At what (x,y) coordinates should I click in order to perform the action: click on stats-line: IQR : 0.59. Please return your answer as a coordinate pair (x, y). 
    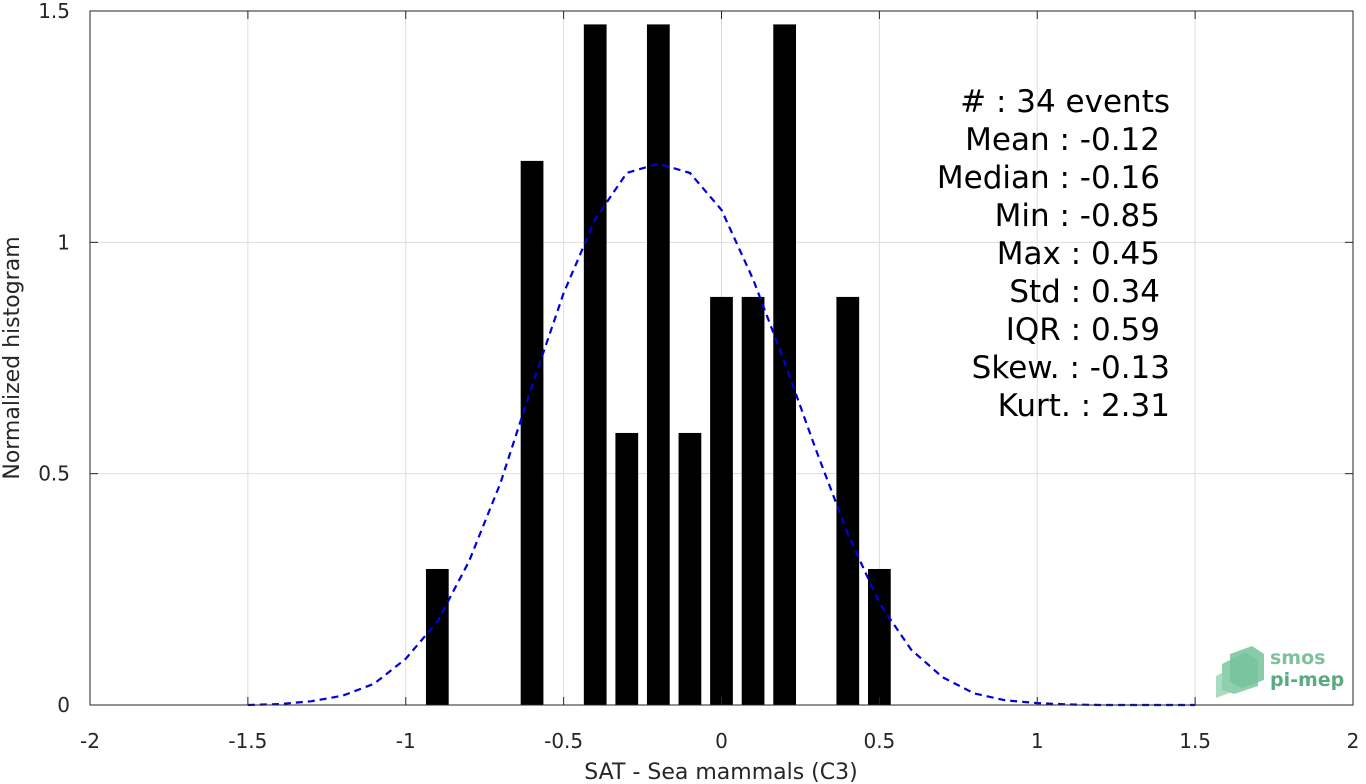
    Looking at the image, I should click on (1083, 330).